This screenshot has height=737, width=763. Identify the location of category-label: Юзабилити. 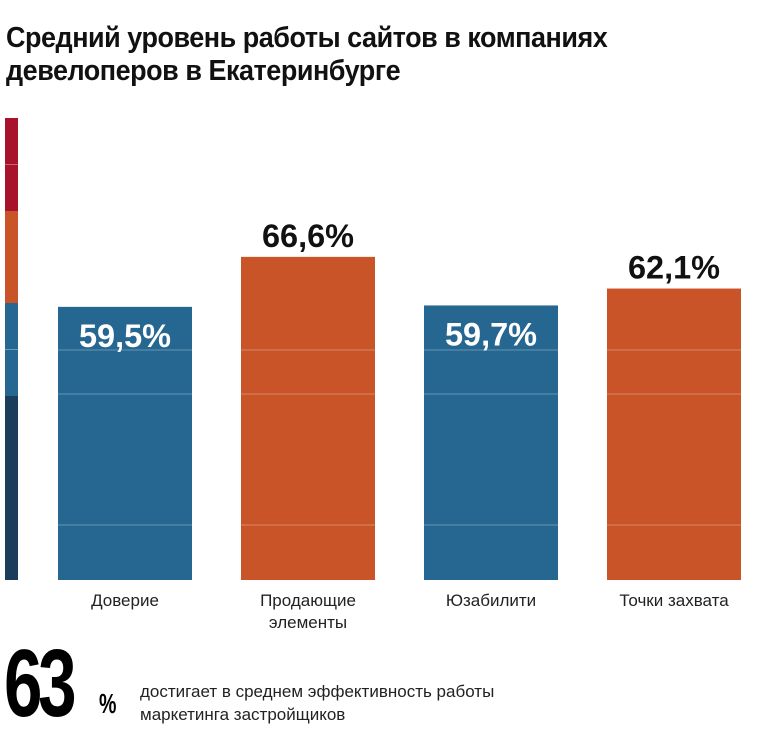
(491, 600).